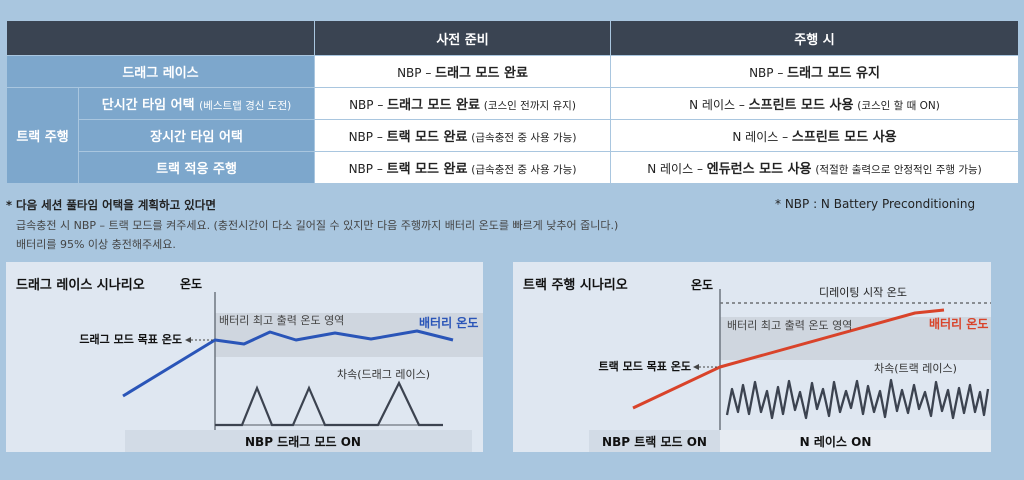  I want to click on adaptive-prep-prefix: NBP –, so click(367, 169).